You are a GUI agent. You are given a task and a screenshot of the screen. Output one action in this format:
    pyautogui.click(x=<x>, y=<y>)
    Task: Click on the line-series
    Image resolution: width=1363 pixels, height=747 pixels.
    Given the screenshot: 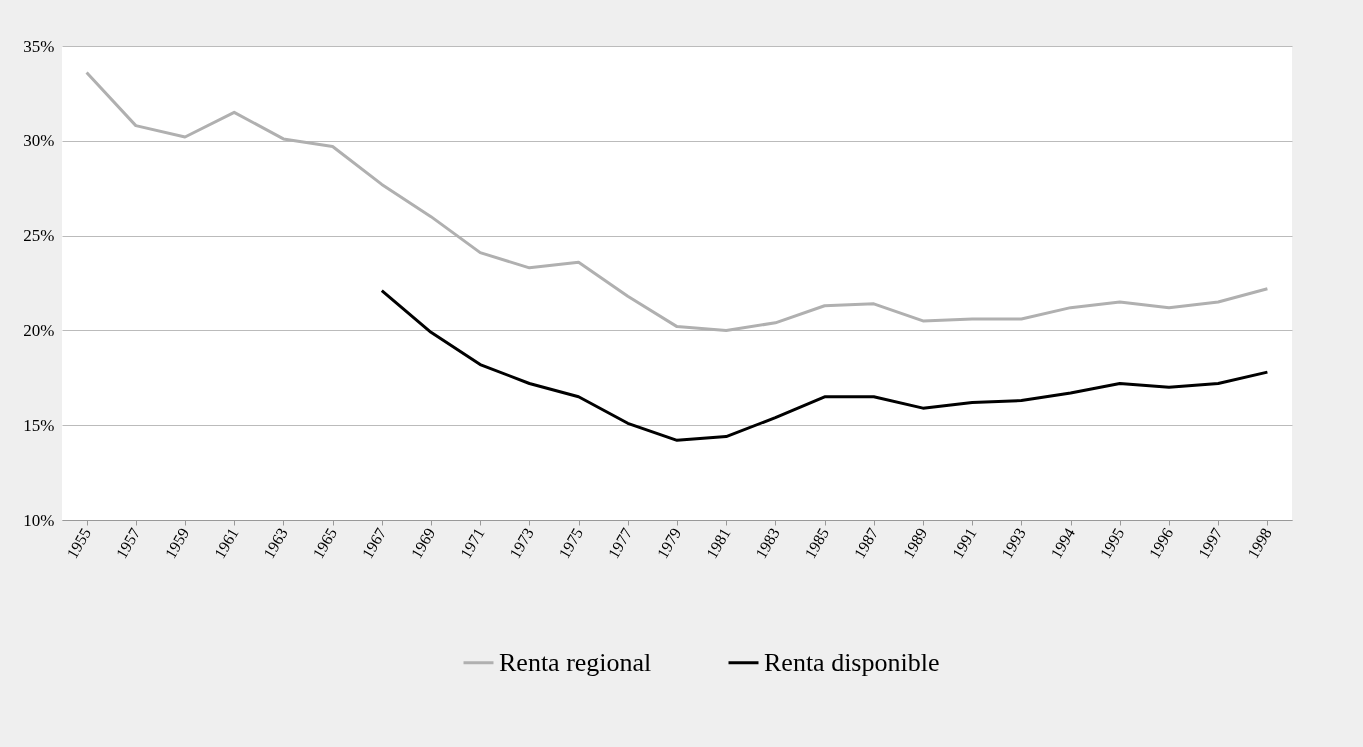 What is the action you would take?
    pyautogui.click(x=824, y=365)
    